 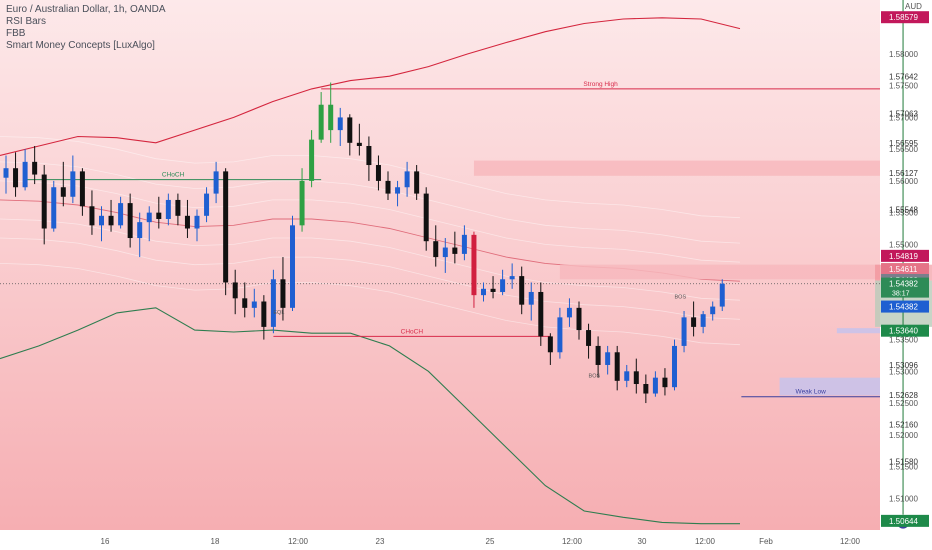 I want to click on symbol-title: Euro / Australian Dollar, 1h, OANDA, so click(x=86, y=9).